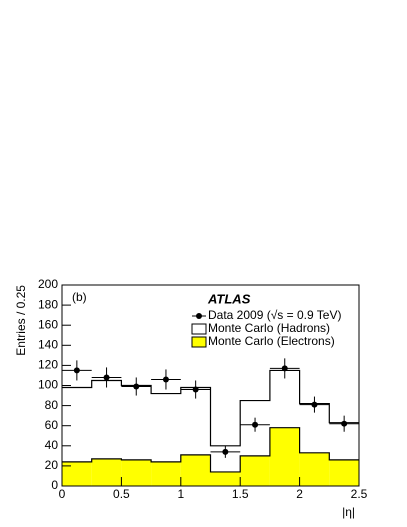 This screenshot has height=527, width=407. I want to click on y-tick-label: 40, so click(52, 445).